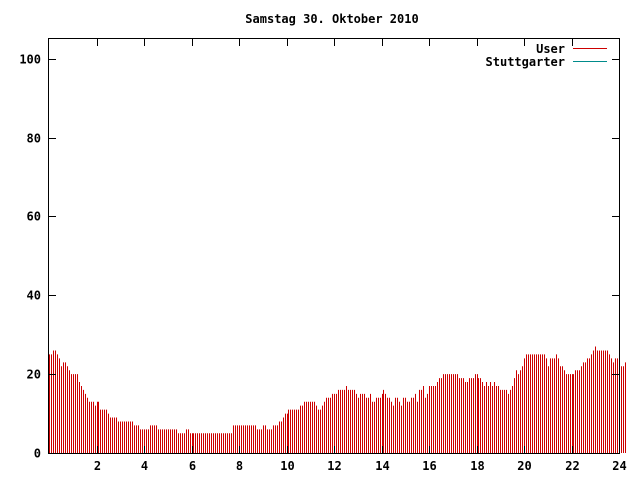  Describe the element at coordinates (382, 466) in the screenshot. I see `x-tick-label: 14` at that location.